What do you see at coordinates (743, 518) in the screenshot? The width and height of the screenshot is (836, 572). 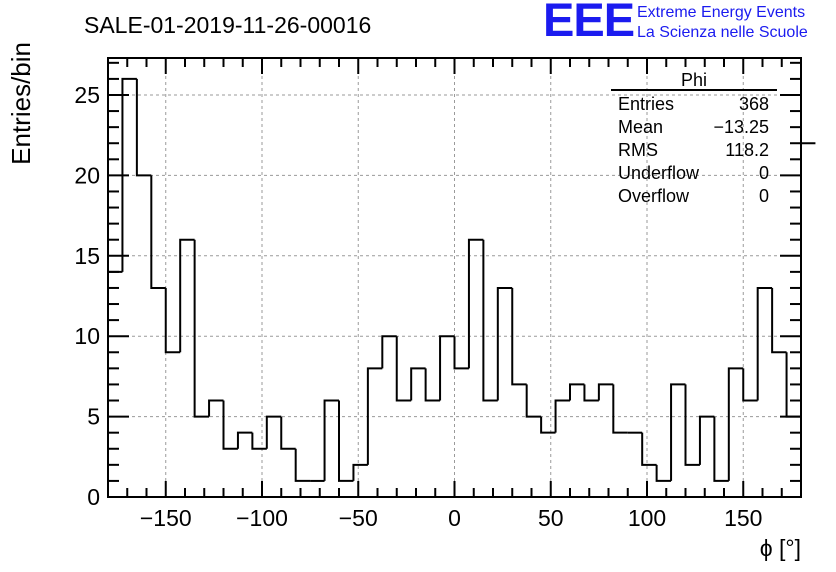 I see `x-tick-label: 150` at bounding box center [743, 518].